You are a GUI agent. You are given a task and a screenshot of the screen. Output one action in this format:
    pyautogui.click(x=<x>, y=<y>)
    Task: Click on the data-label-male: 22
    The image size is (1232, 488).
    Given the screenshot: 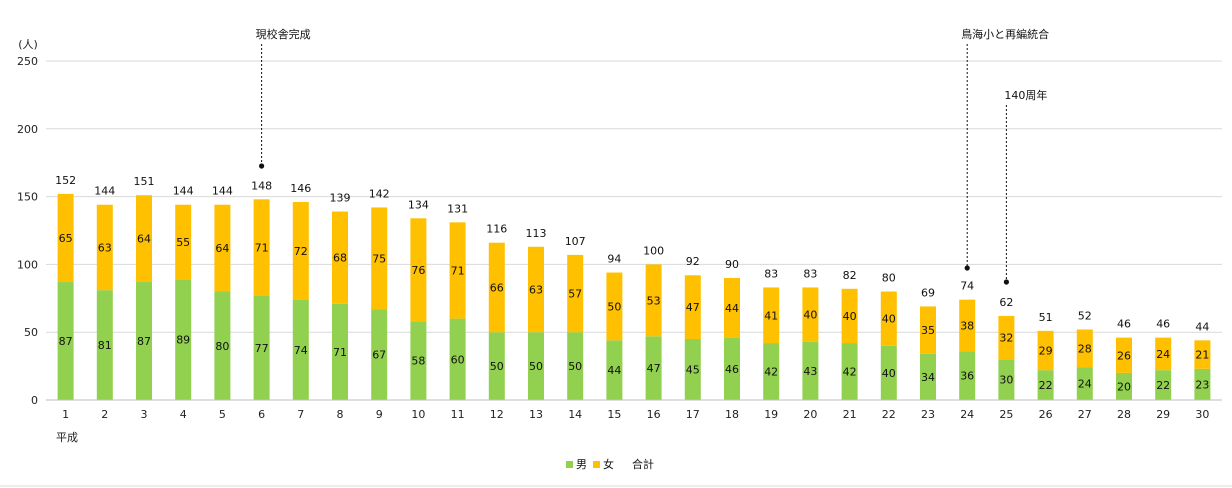 What is the action you would take?
    pyautogui.click(x=1163, y=385)
    